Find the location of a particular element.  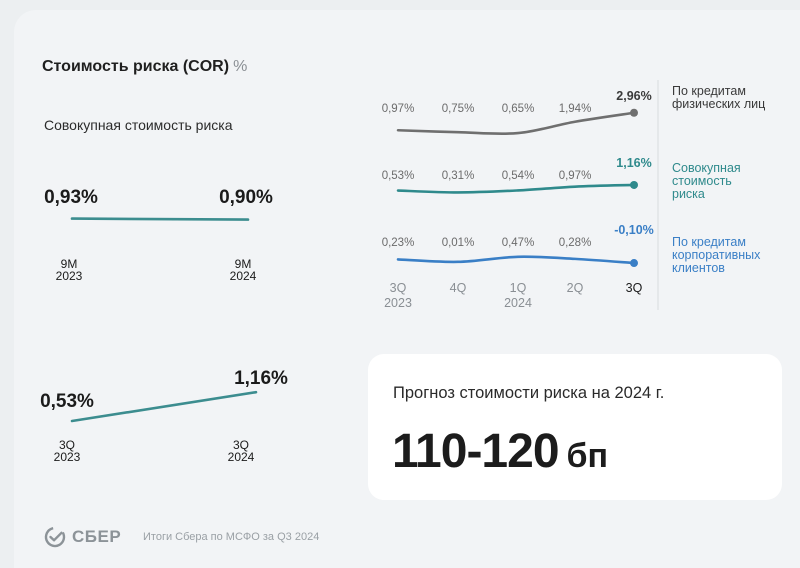

data-label-3q: 1,16% is located at coordinates (261, 378).